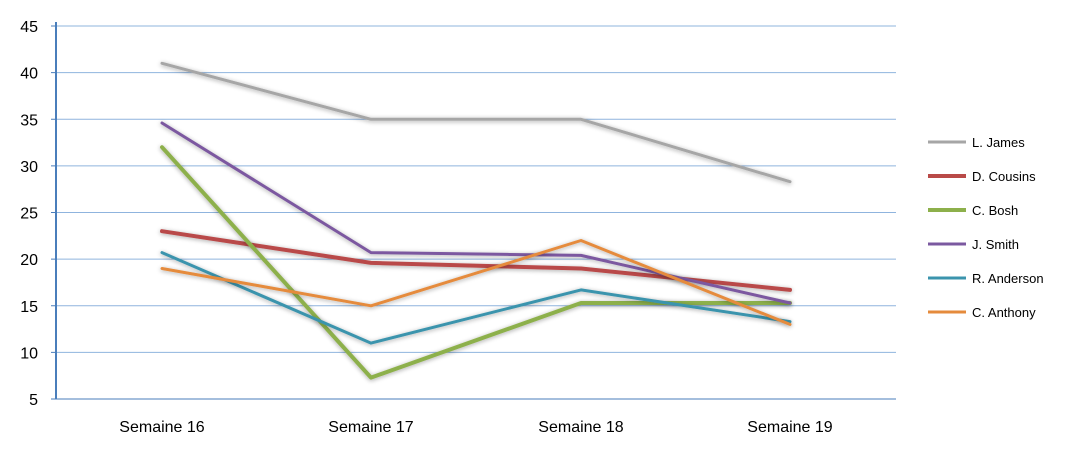 Image resolution: width=1083 pixels, height=454 pixels. What do you see at coordinates (29, 74) in the screenshot?
I see `y-tick-label: 40` at bounding box center [29, 74].